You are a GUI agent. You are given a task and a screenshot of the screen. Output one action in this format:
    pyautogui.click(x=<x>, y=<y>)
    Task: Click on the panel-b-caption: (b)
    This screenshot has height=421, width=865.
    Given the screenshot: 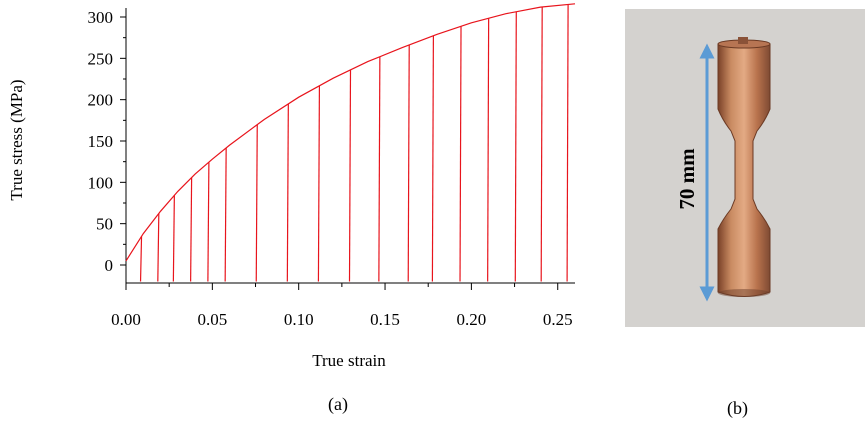 What is the action you would take?
    pyautogui.click(x=737, y=408)
    